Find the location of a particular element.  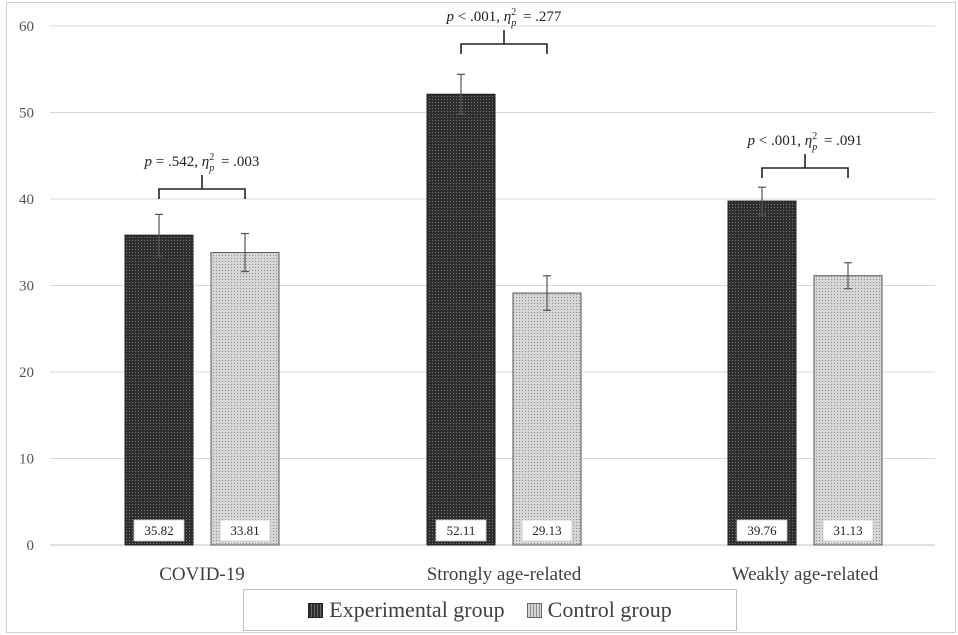

legend-swatch-control is located at coordinates (534, 610).